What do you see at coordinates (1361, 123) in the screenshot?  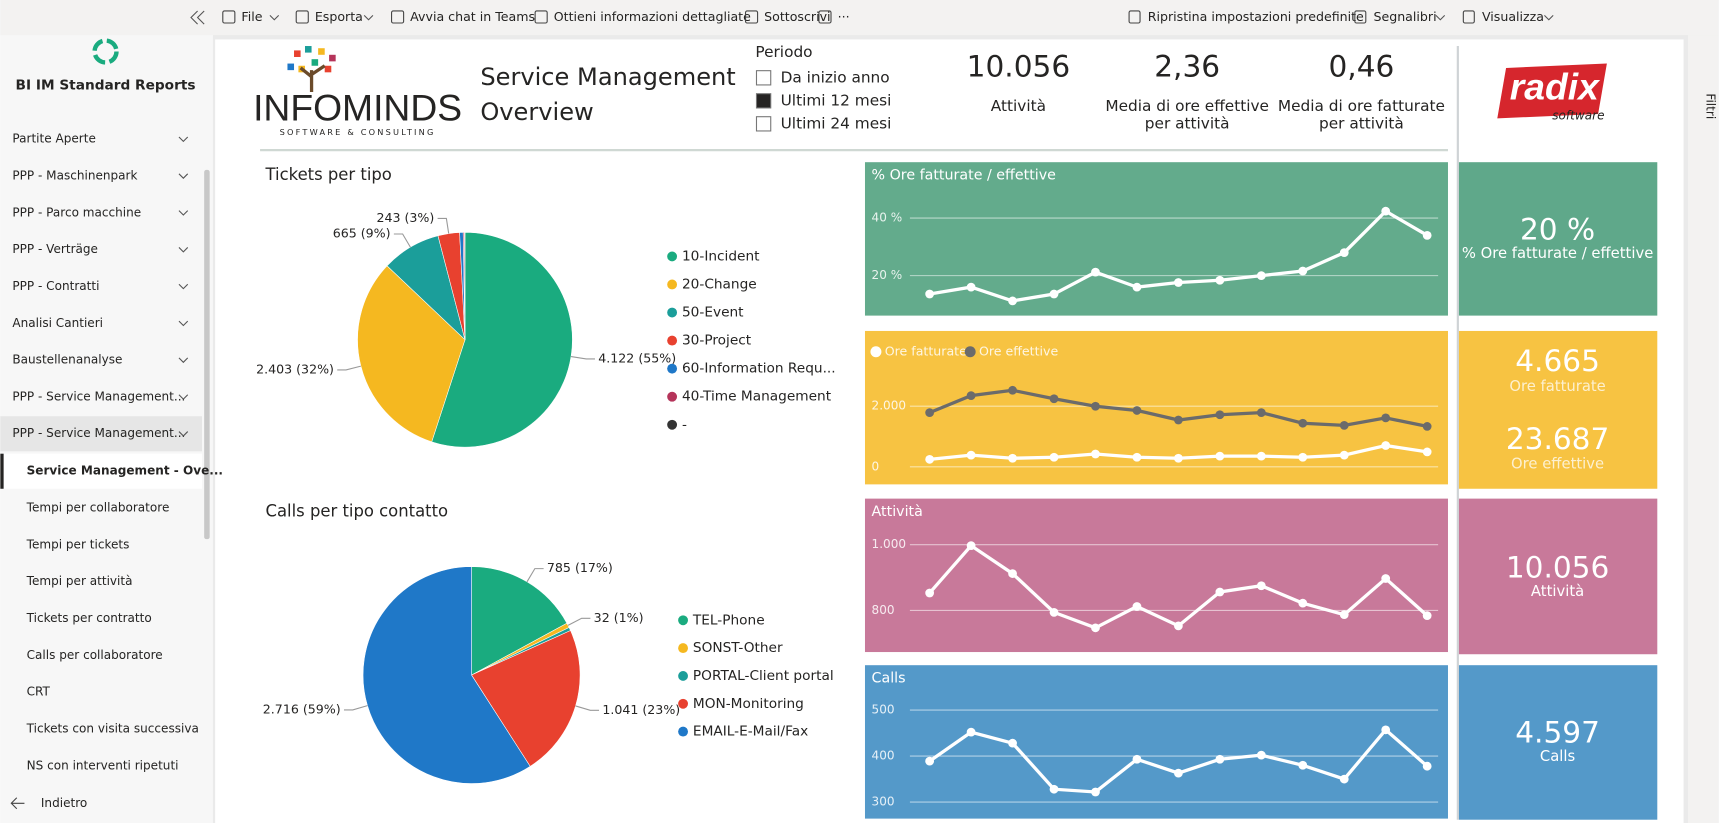 I see `kpi-label: per attività` at bounding box center [1361, 123].